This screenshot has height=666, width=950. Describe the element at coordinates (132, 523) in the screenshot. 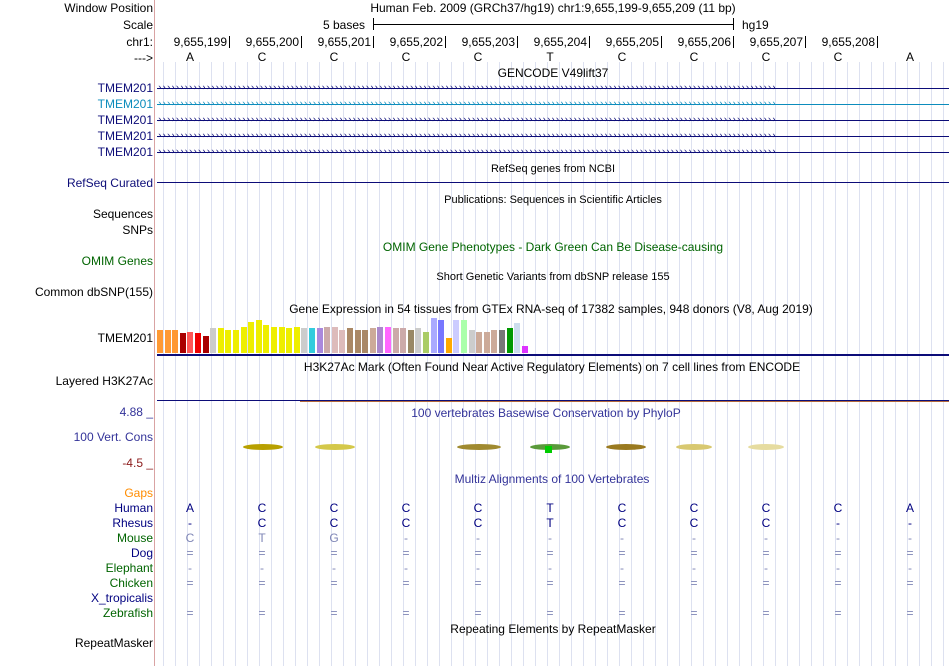

I see `multiz-species-label: Rhesus` at that location.